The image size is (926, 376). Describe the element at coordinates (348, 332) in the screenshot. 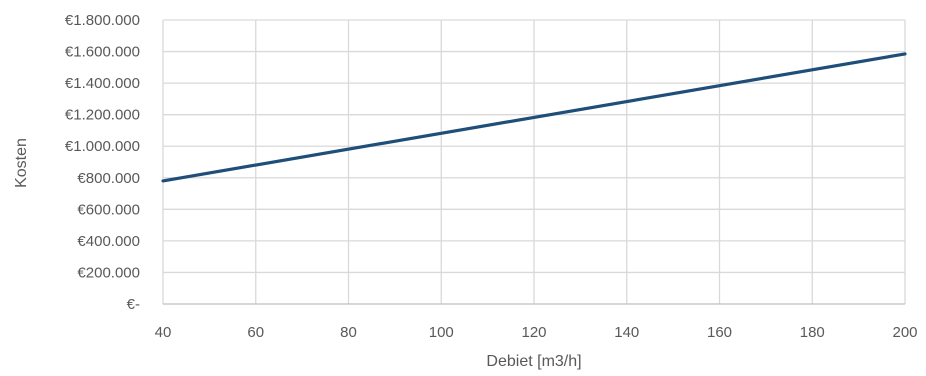

I see `x-tick-label: 80` at that location.